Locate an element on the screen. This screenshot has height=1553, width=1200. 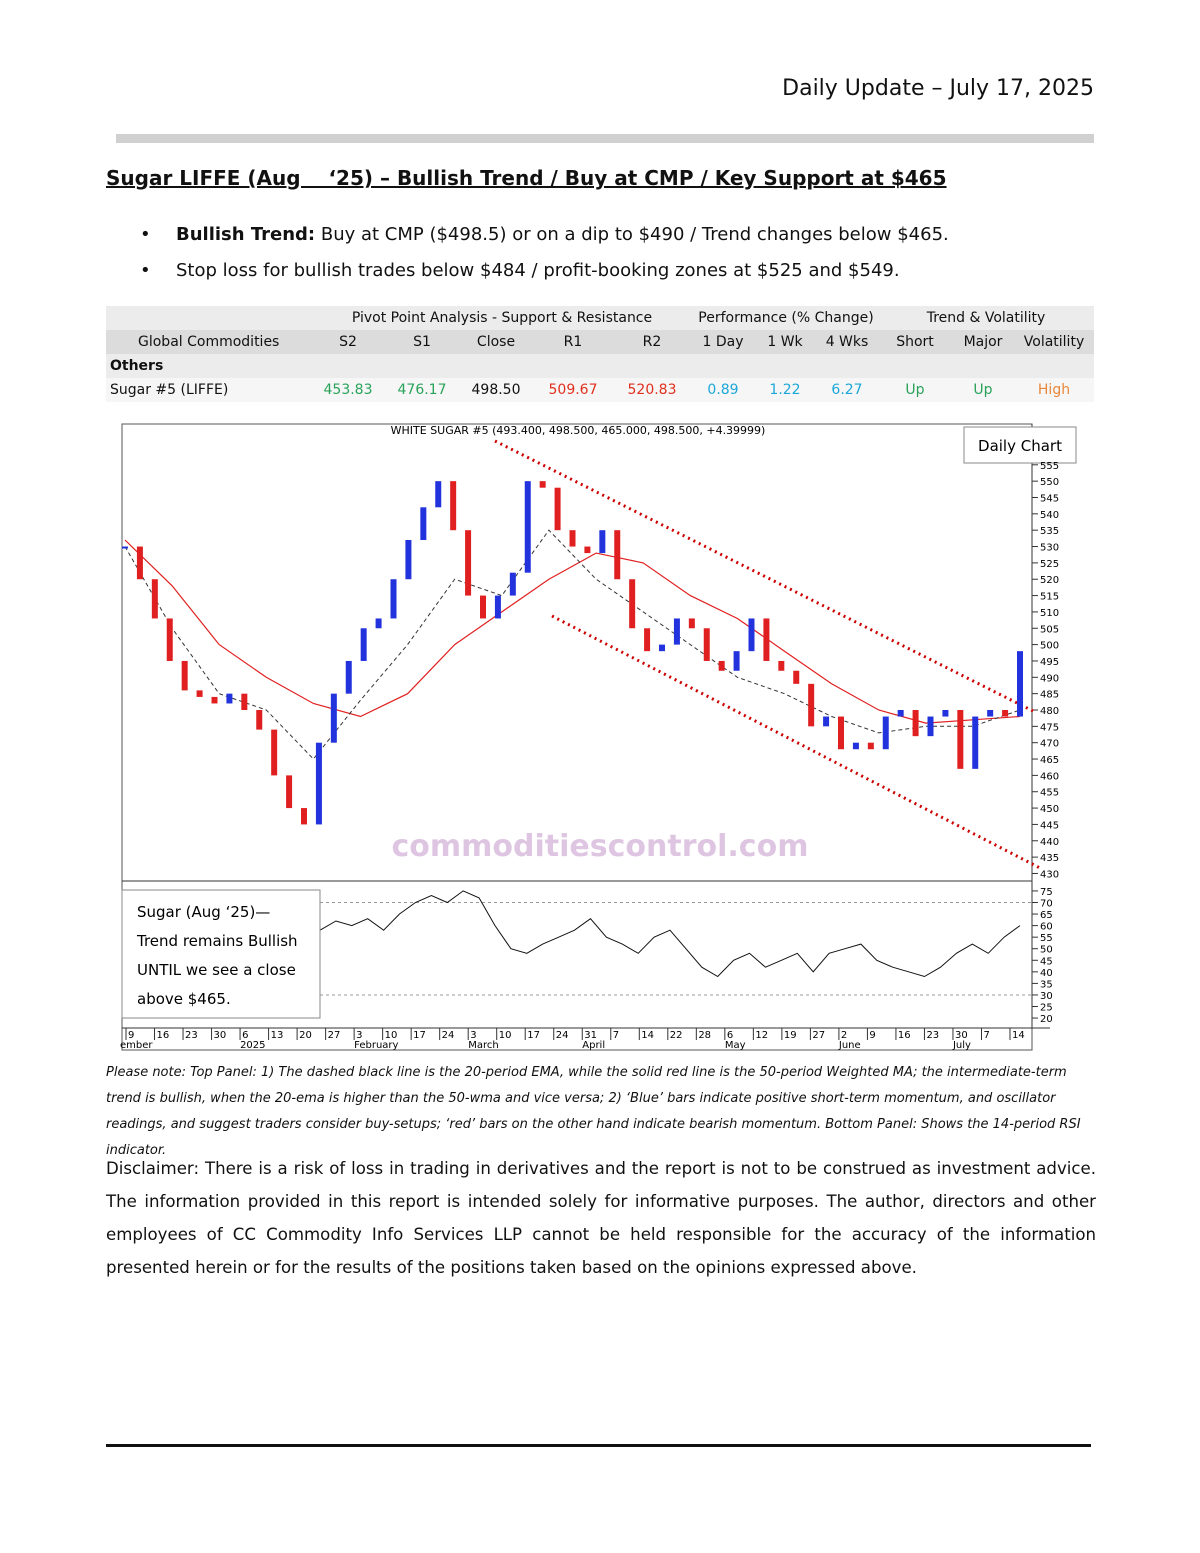
x-tick-label: 27 is located at coordinates (334, 1035).